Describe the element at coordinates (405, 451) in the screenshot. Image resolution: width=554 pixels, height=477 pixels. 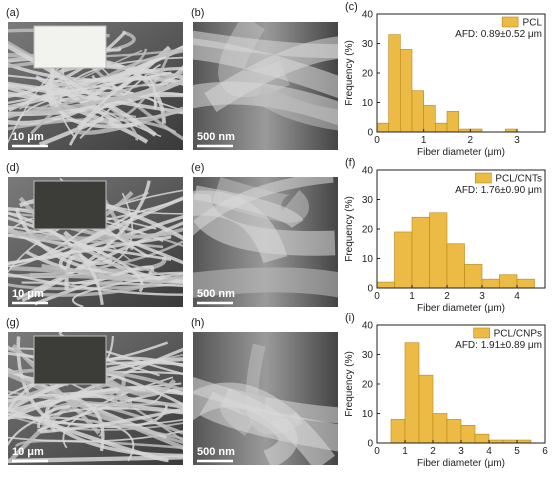
I see `x-tick-label: 1` at that location.